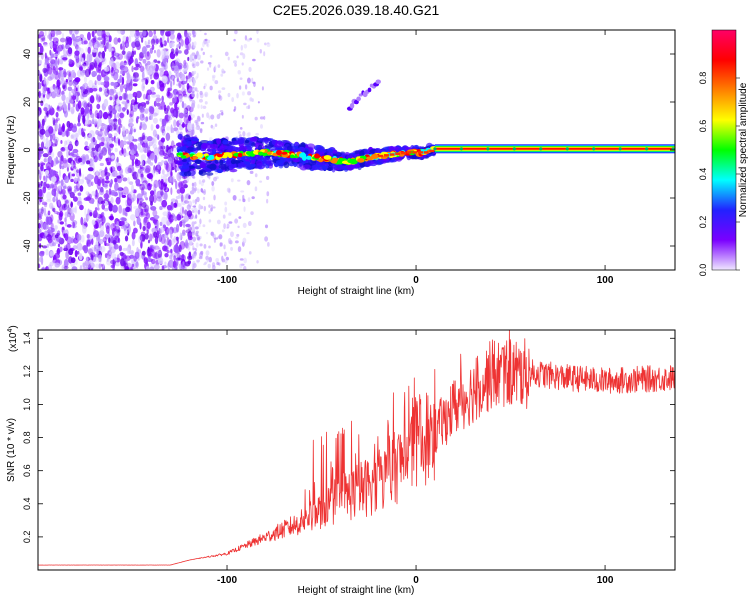  Describe the element at coordinates (432, 151) in the screenshot. I see `transition-mark` at that location.